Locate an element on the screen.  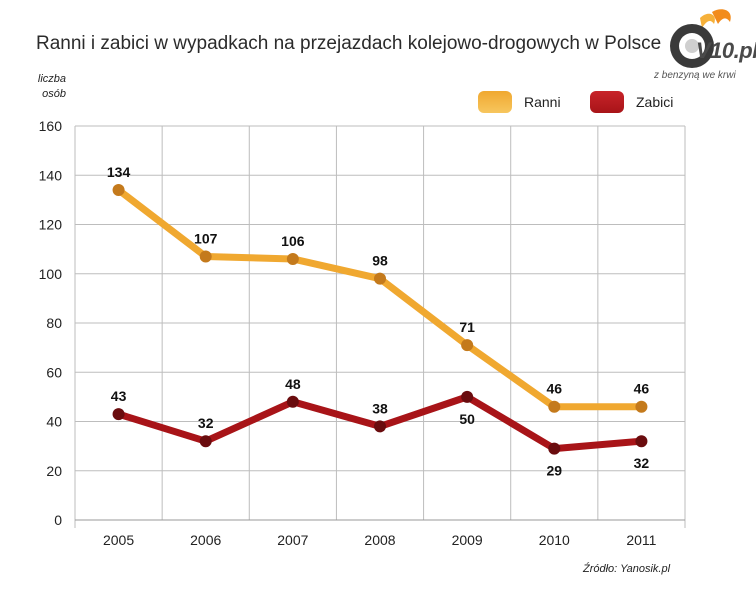
y-tick-label: 100 is located at coordinates (51, 274).